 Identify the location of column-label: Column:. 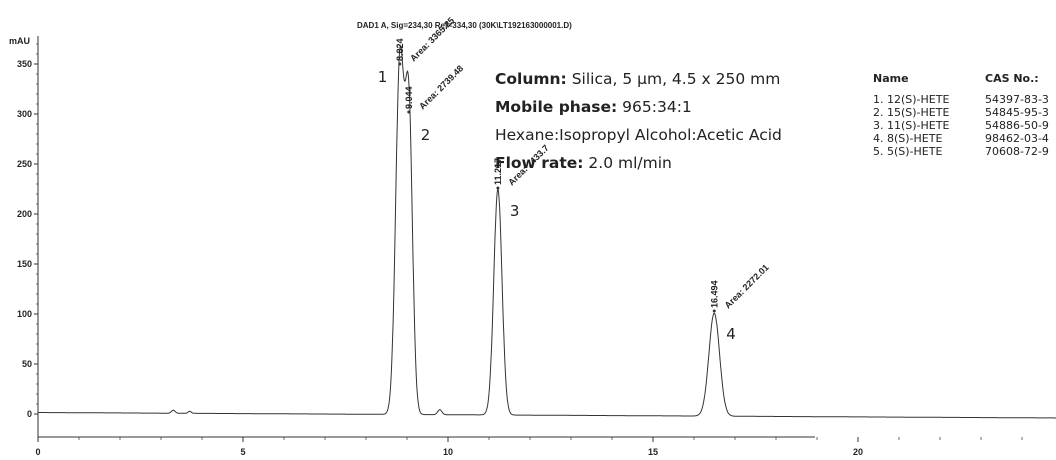
(531, 79).